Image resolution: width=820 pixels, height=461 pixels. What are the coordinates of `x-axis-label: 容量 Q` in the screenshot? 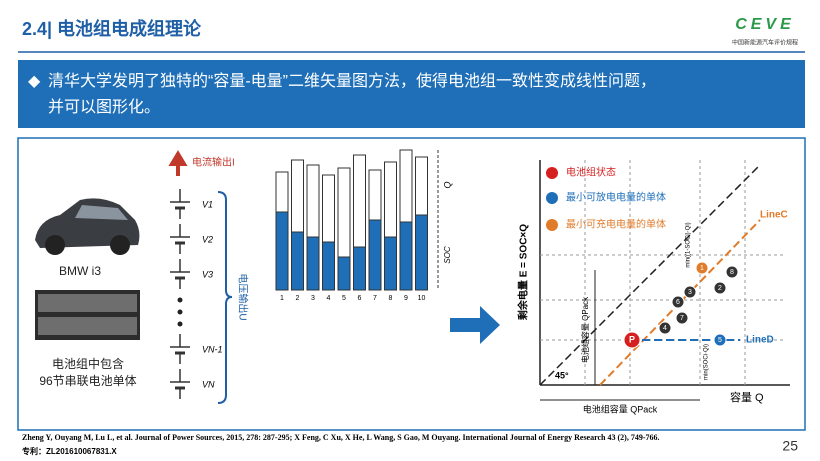 It's located at (747, 397).